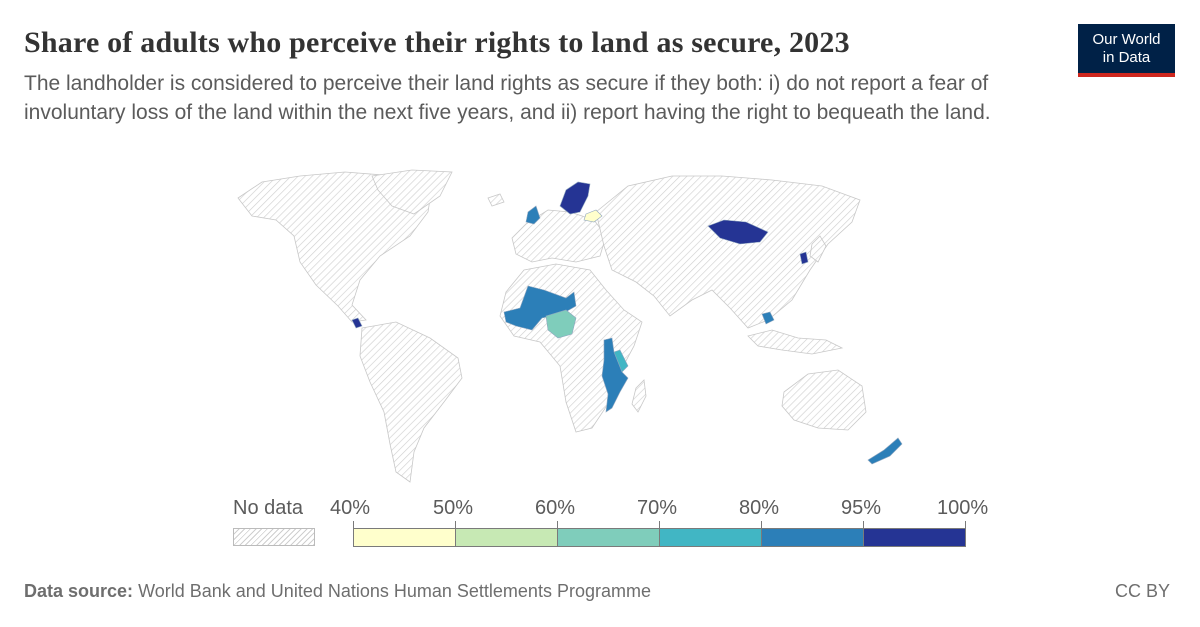 This screenshot has height=627, width=1200. What do you see at coordinates (728, 252) in the screenshot?
I see `asia-shape` at bounding box center [728, 252].